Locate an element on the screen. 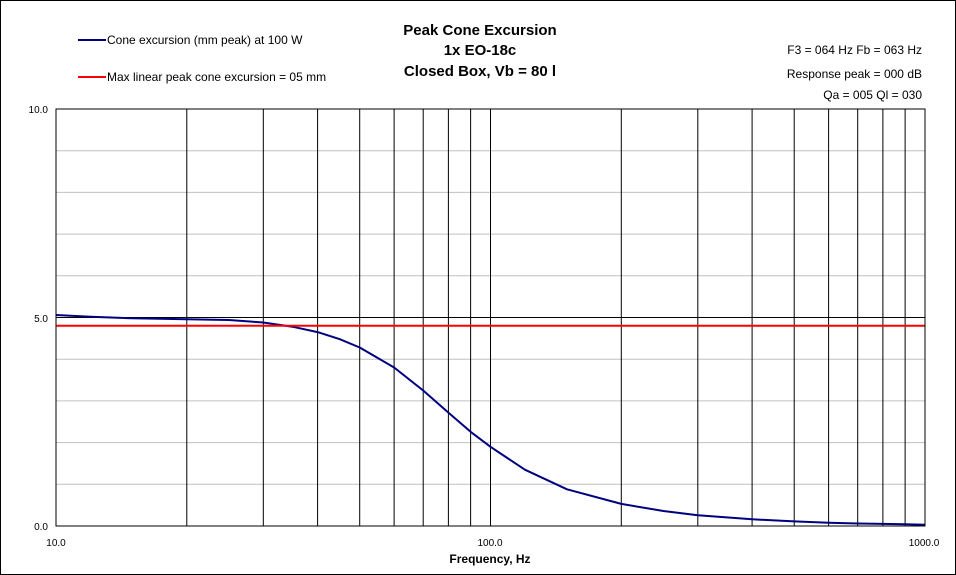 The width and height of the screenshot is (956, 575). chart-title: Peak Cone Excursion is located at coordinates (479, 30).